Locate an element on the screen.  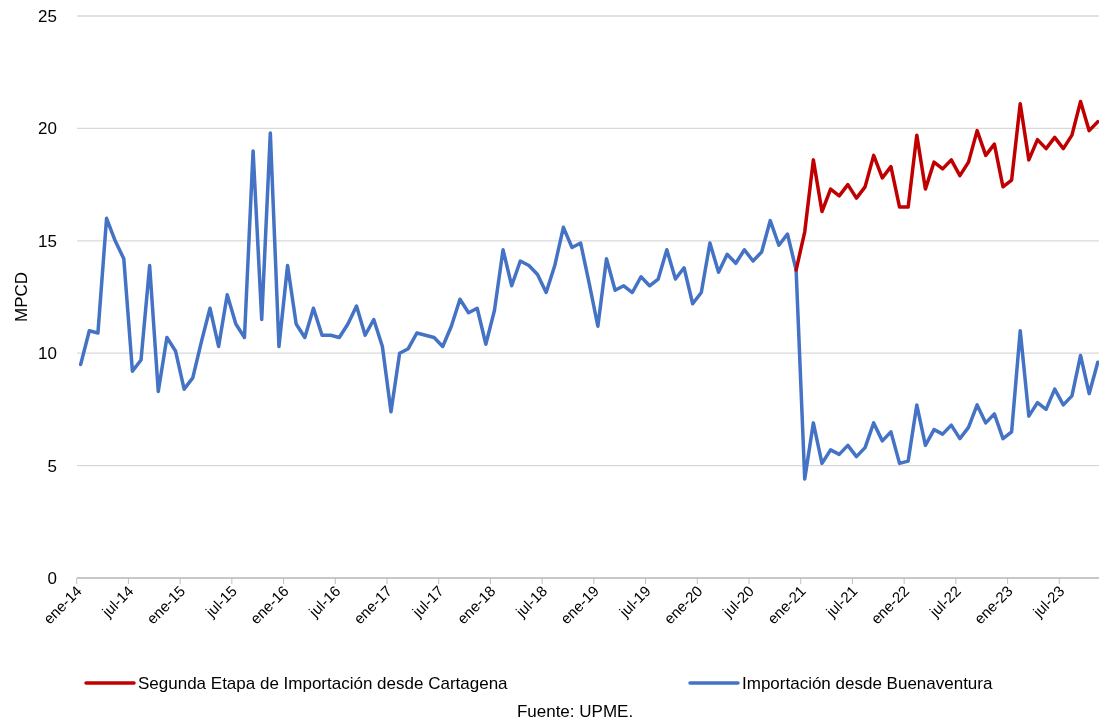
y-tick-label: 20 is located at coordinates (47, 129).